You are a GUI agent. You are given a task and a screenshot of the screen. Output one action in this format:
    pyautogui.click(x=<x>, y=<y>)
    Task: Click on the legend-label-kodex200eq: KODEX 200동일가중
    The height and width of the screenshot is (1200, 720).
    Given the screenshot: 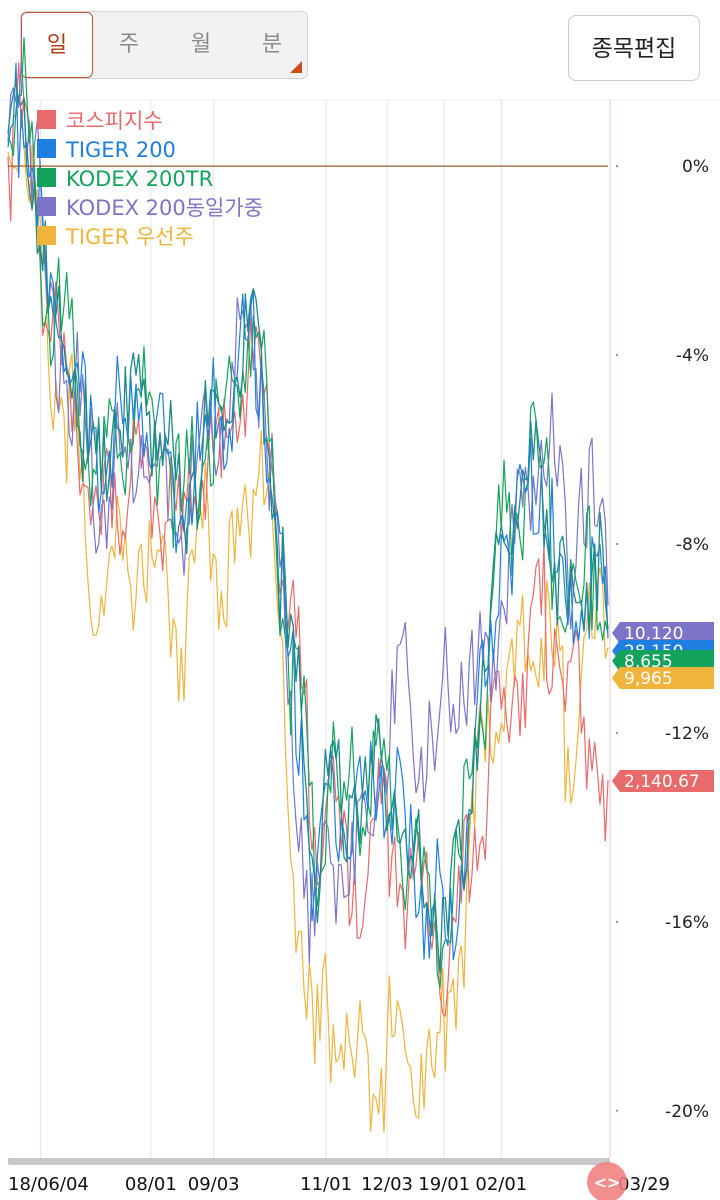 What is the action you would take?
    pyautogui.click(x=164, y=208)
    